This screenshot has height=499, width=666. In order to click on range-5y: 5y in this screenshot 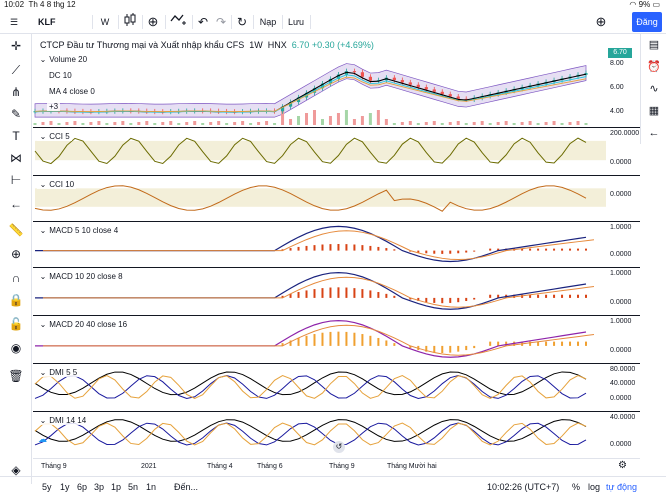, I will do `click(47, 487)`.